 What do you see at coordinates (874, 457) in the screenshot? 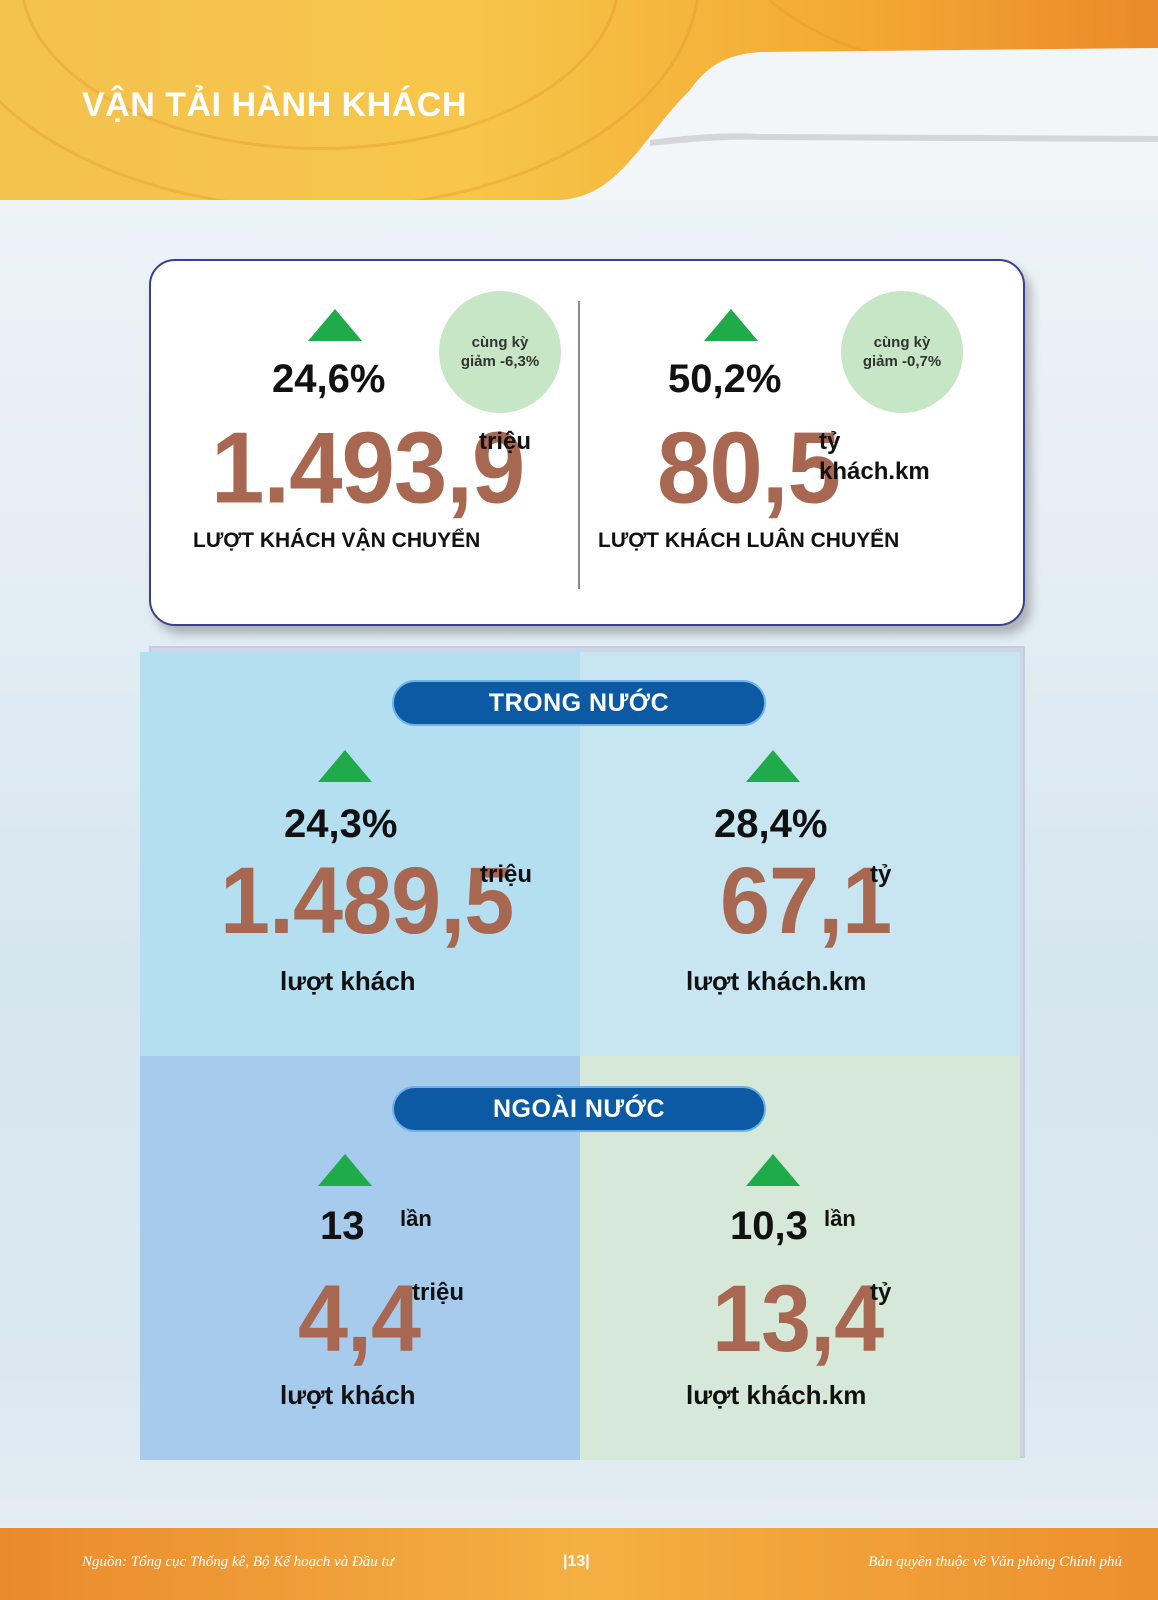
I see `value-unit: tỷ khách.km` at bounding box center [874, 457].